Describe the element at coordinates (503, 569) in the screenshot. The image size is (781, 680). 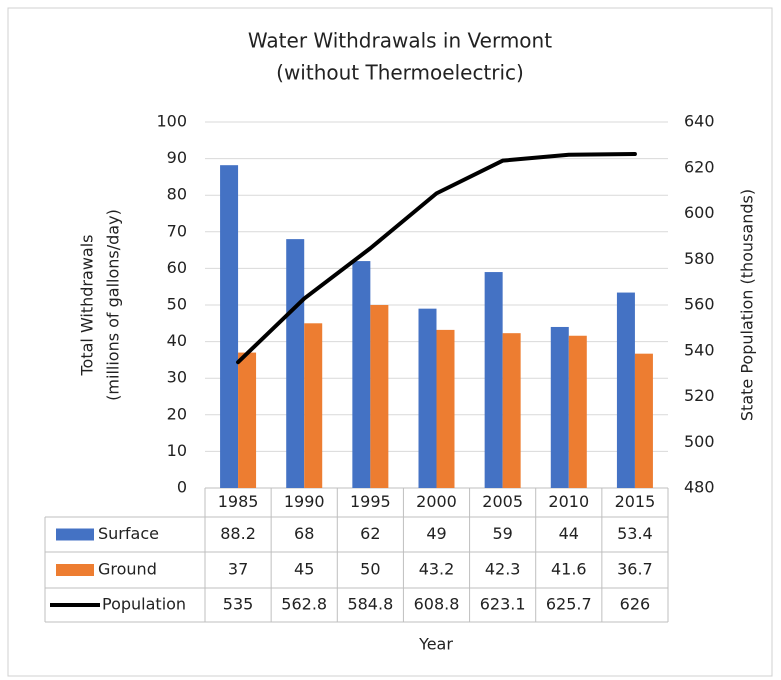
I see `table-cell: 42.3` at that location.